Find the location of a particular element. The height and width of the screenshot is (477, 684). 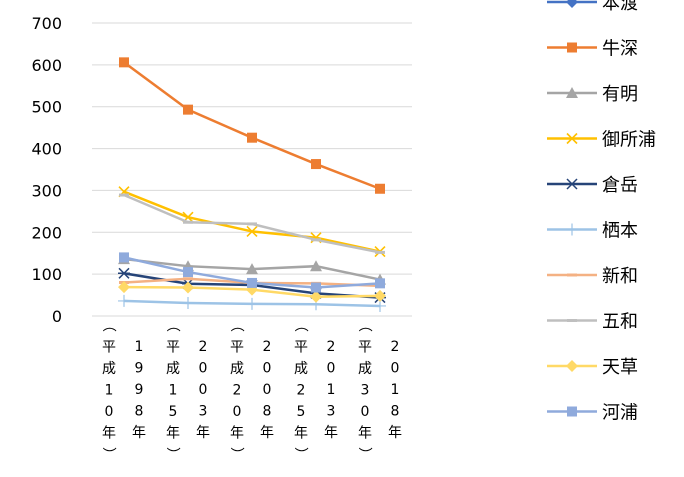

legend-label: 五和 is located at coordinates (620, 322).